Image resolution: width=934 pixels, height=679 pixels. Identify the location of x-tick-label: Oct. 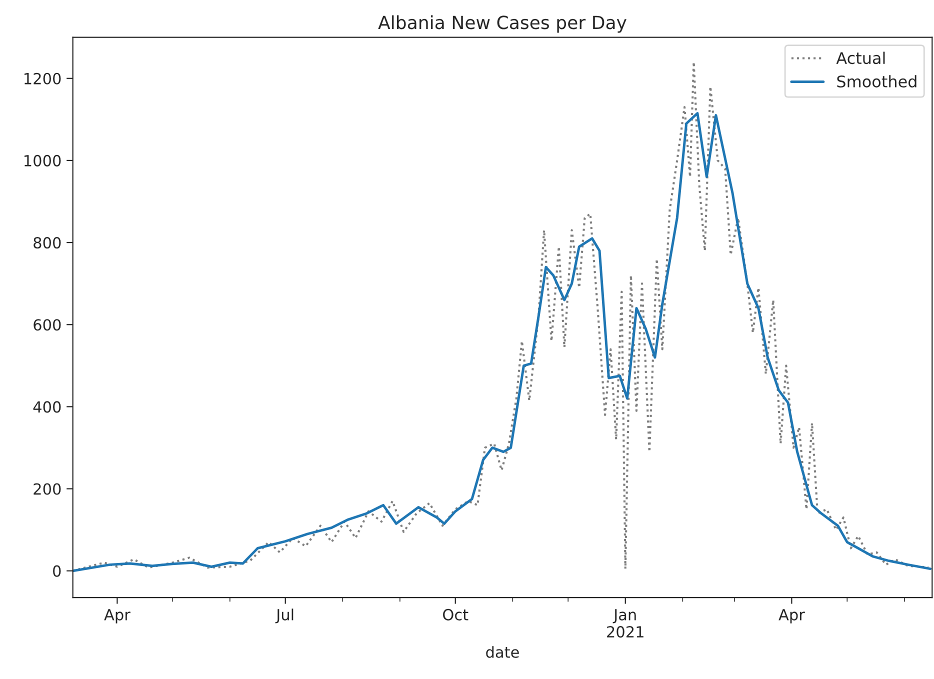
(455, 614).